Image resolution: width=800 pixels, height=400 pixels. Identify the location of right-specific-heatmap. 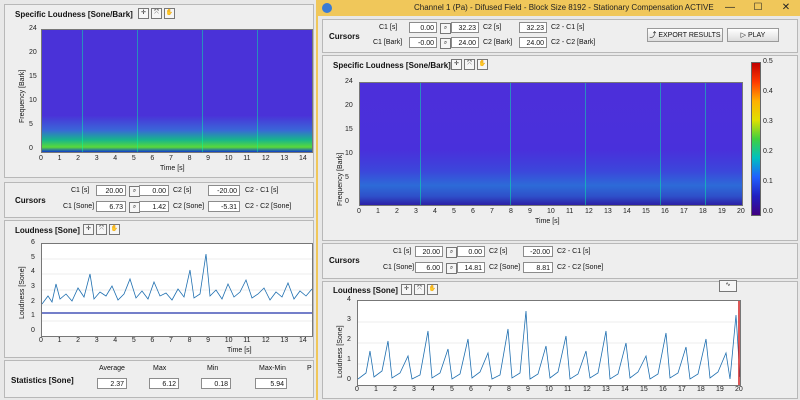
(551, 144).